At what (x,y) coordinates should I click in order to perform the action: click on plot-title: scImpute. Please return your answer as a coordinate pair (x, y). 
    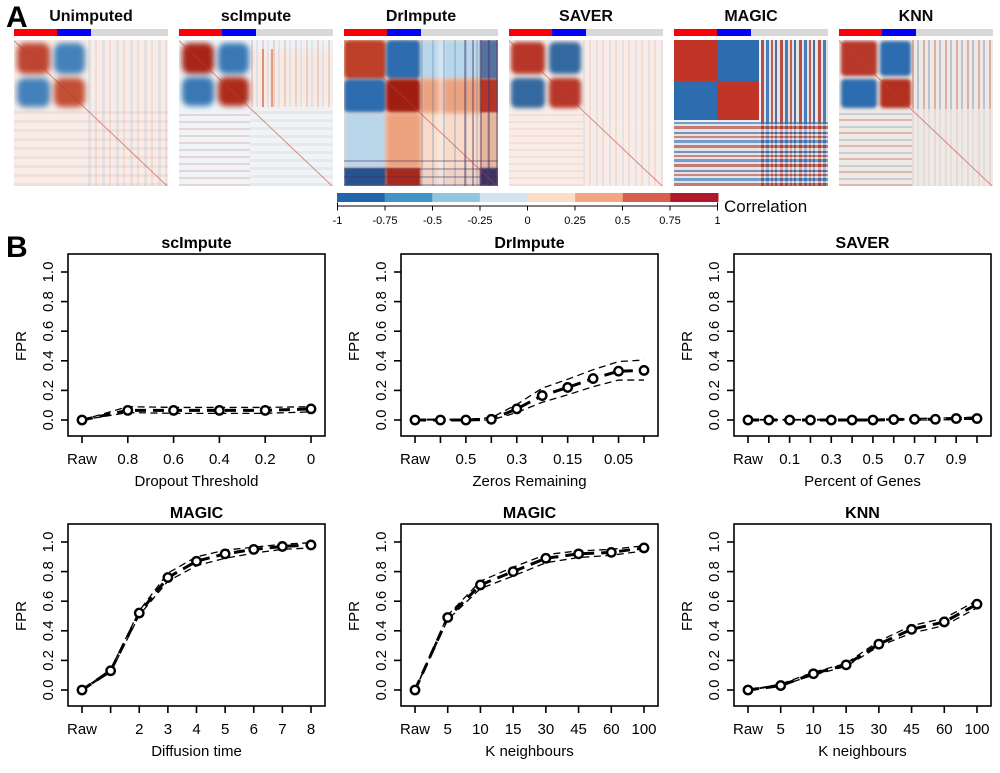
    Looking at the image, I should click on (196, 243).